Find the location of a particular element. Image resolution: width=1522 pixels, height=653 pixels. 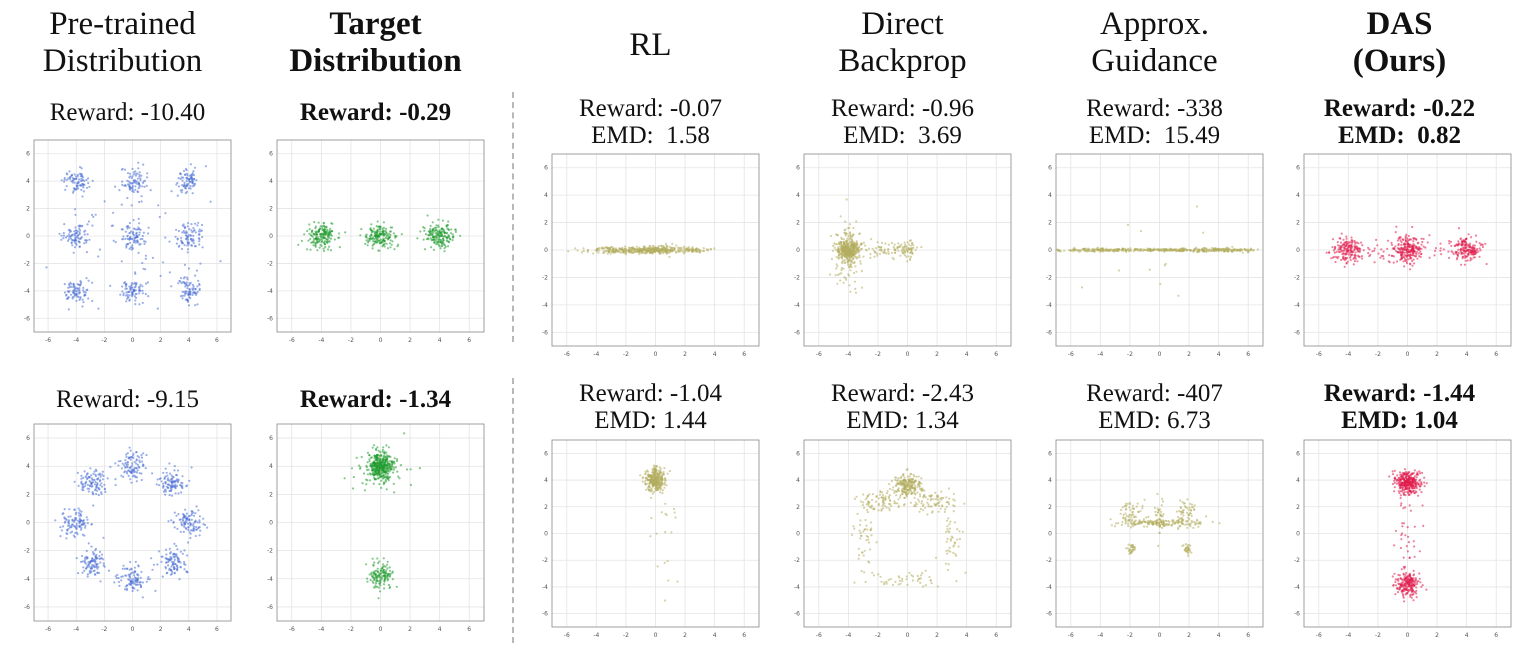

x-tick-label: -2 is located at coordinates (626, 354).